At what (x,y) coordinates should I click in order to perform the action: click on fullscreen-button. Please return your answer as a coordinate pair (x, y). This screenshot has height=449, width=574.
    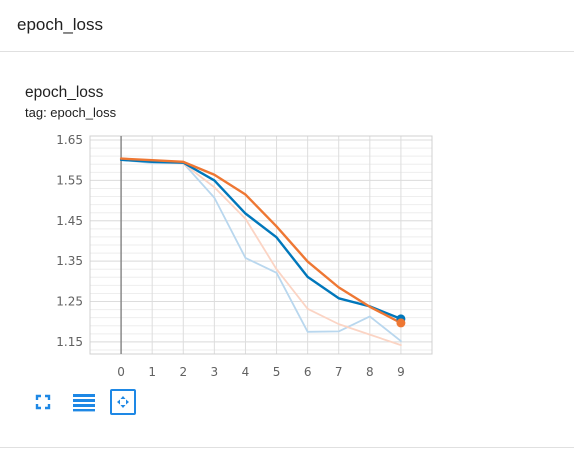
    Looking at the image, I should click on (43, 402).